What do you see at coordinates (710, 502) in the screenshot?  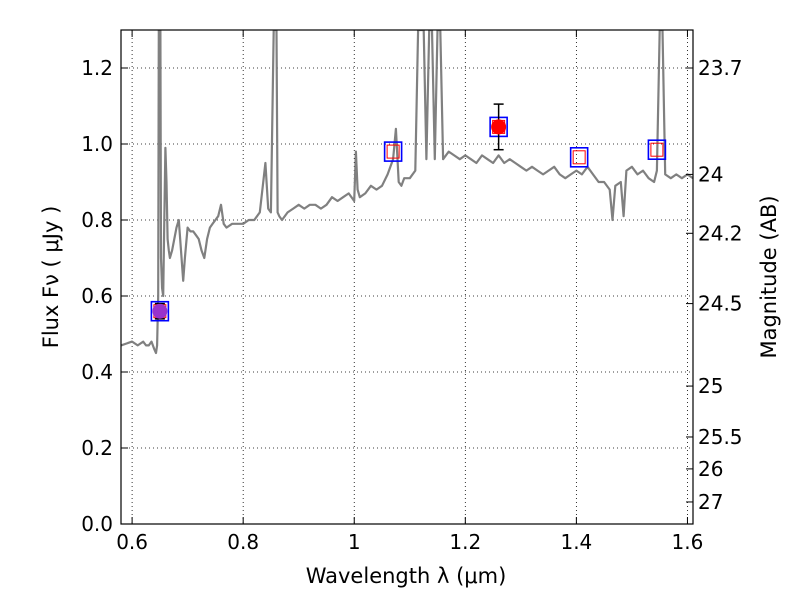 I see `right-tick-label: 27` at bounding box center [710, 502].